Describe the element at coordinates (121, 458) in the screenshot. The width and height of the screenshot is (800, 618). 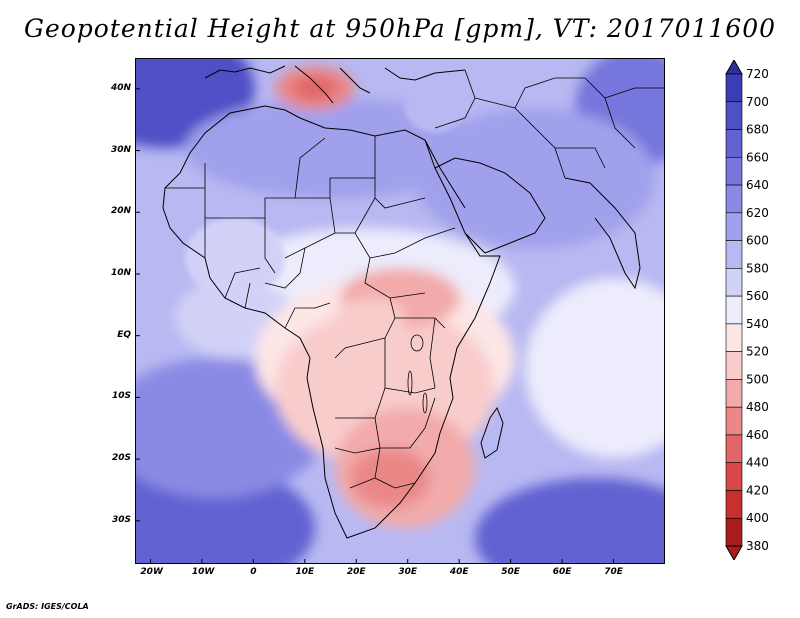
I see `lat-tick-label: 20S` at that location.